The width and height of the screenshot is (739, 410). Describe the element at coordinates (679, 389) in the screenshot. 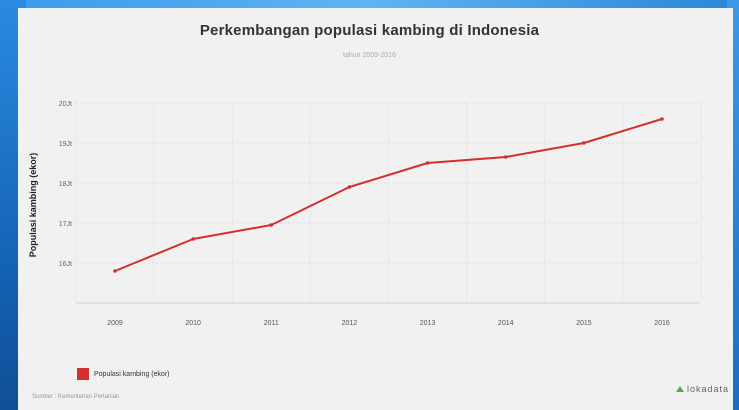

I see `brand-mark-icon` at that location.